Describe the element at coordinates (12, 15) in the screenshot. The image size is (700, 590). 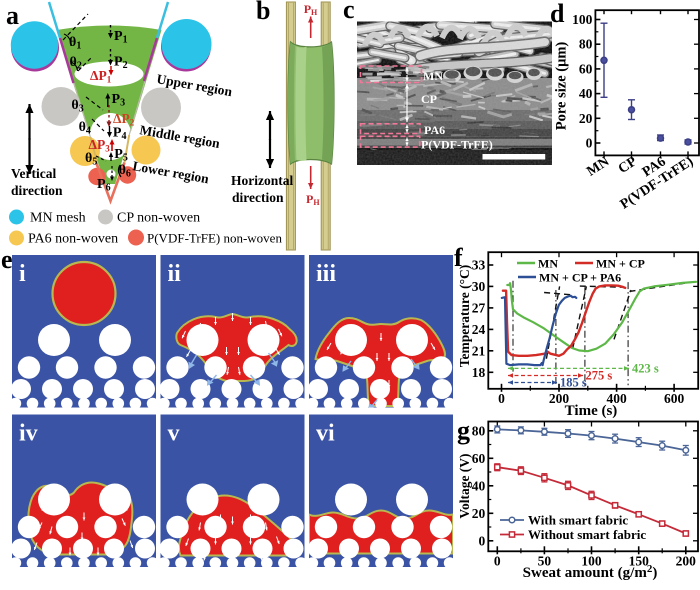
I see `svg-text: a` at that location.